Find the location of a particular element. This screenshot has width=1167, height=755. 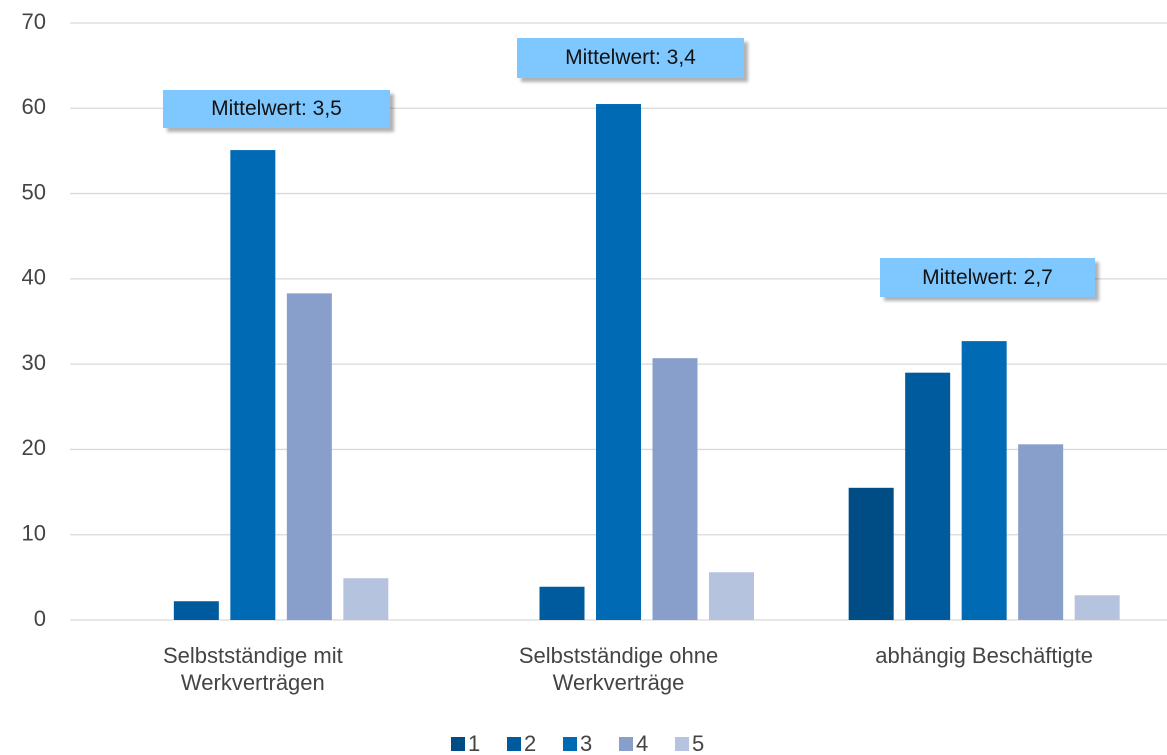

legend-label: 5 is located at coordinates (698, 743).